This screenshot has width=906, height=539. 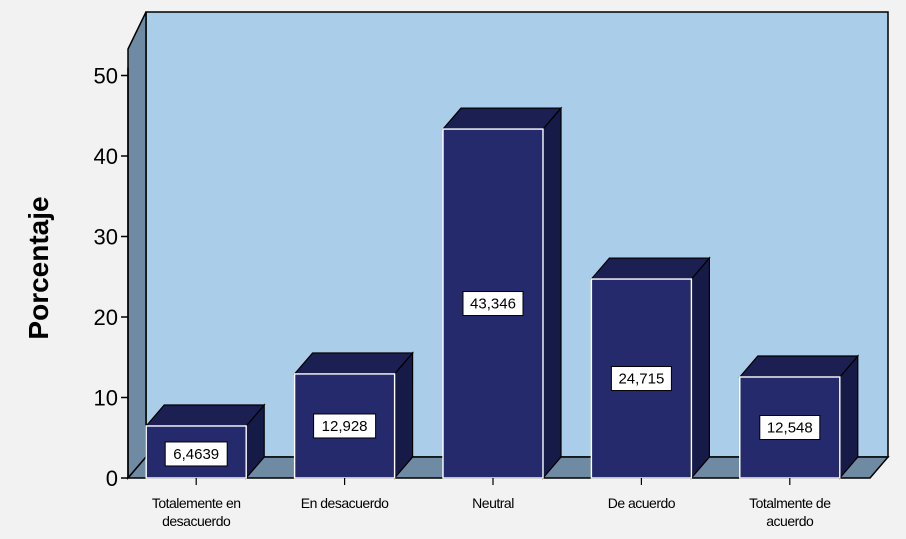 I want to click on side-wall, so click(x=137, y=246).